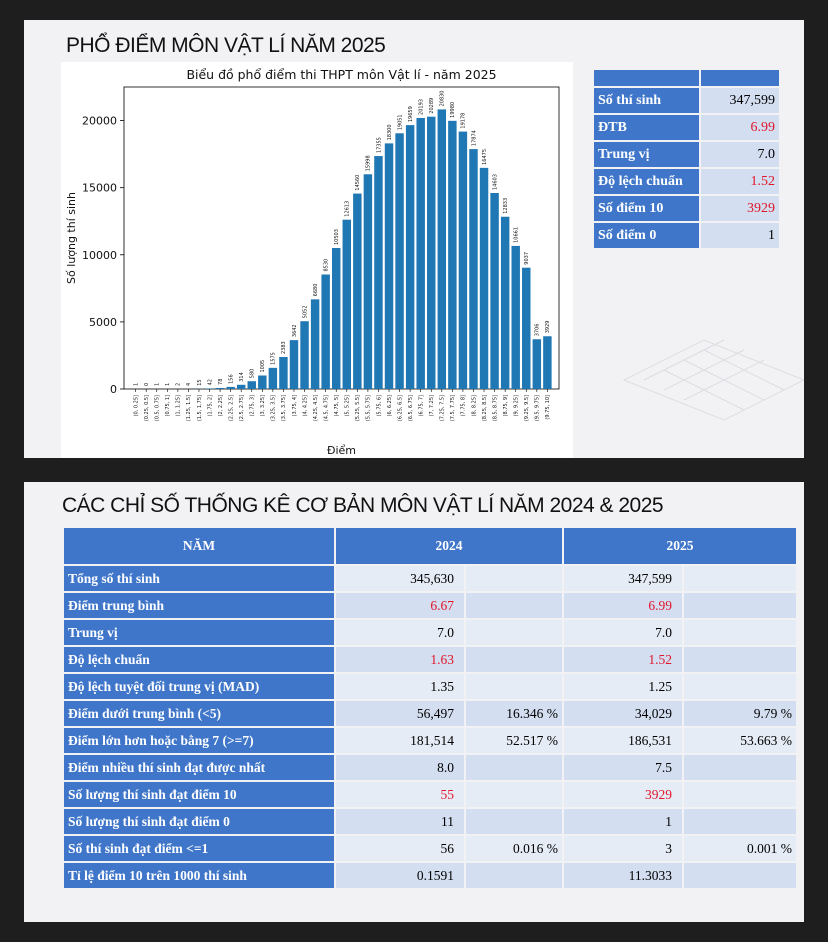 The width and height of the screenshot is (828, 942). What do you see at coordinates (199, 578) in the screenshot?
I see `row-label: Tổng số thí sinh` at bounding box center [199, 578].